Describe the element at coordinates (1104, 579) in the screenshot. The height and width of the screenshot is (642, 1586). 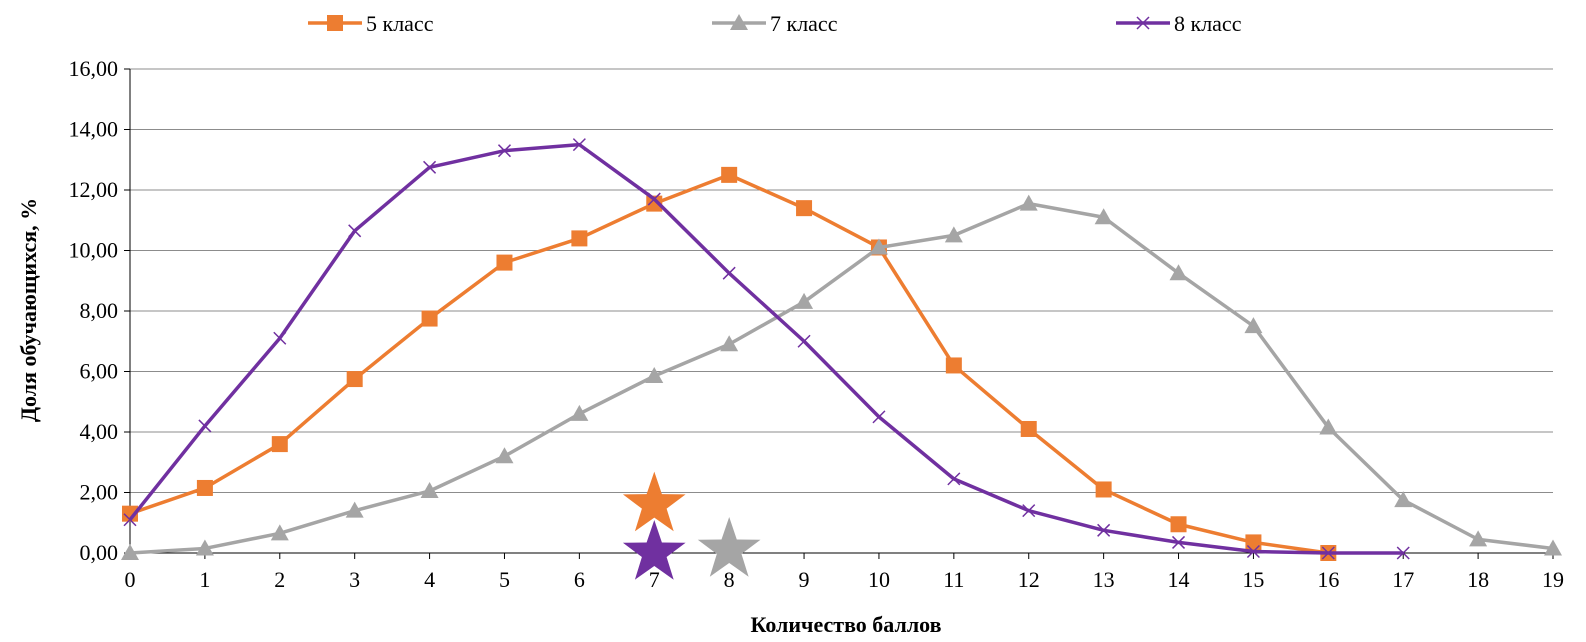
I see `x-tick-label: 13` at that location.